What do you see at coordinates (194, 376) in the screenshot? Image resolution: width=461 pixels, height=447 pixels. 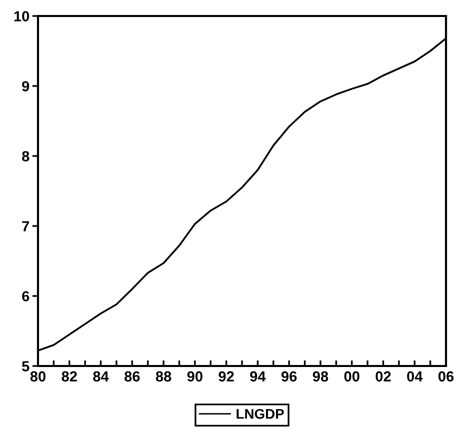 I see `x-tick-label: 90` at bounding box center [194, 376].